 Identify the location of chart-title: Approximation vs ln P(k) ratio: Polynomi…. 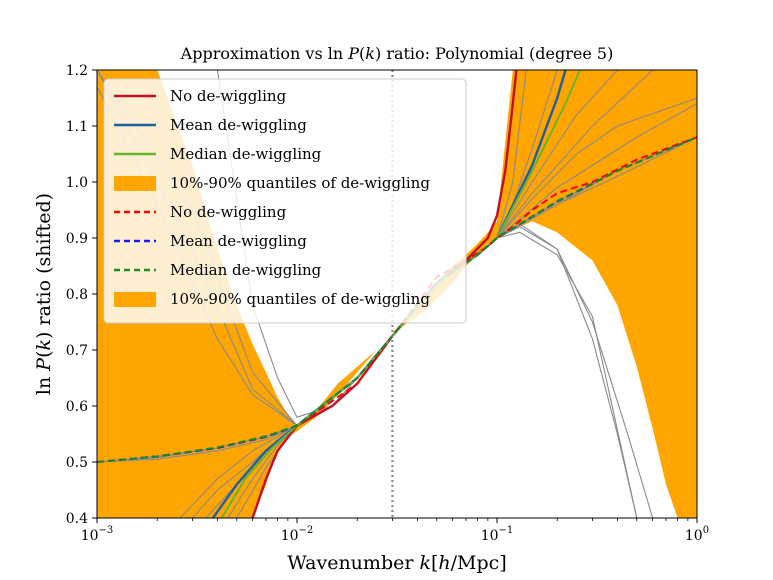
(397, 53).